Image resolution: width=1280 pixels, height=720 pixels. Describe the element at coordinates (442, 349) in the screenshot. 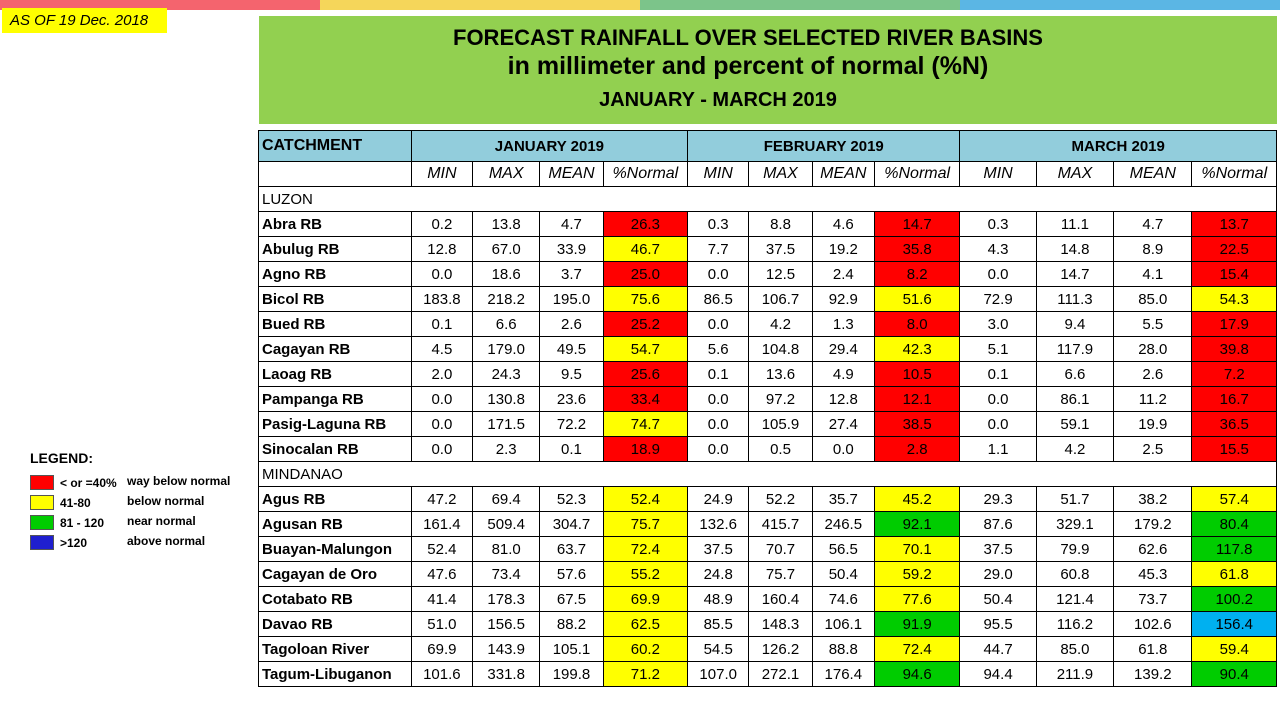

I see `jan-min-cell: 4.5` at that location.